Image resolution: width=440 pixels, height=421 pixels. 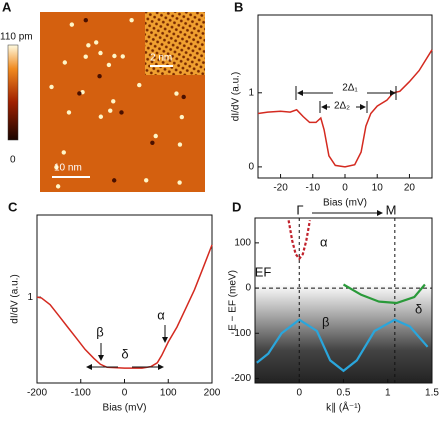 I want to click on panel-label: B, so click(x=238, y=7).